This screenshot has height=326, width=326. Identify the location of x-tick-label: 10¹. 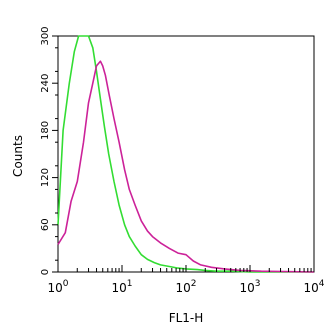
(121, 287).